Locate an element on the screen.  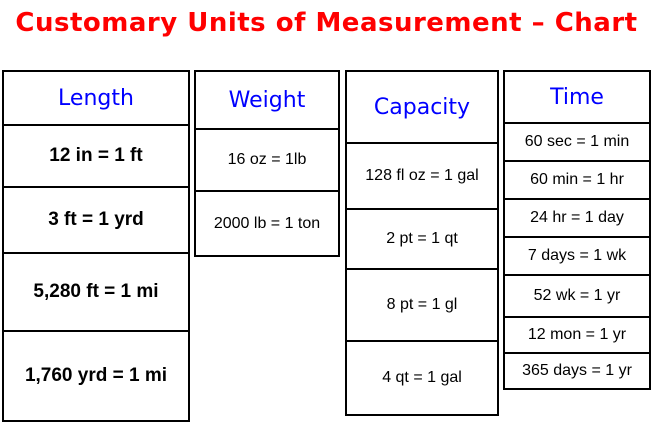
time-row: 12 mon = 1 yr is located at coordinates (577, 336).